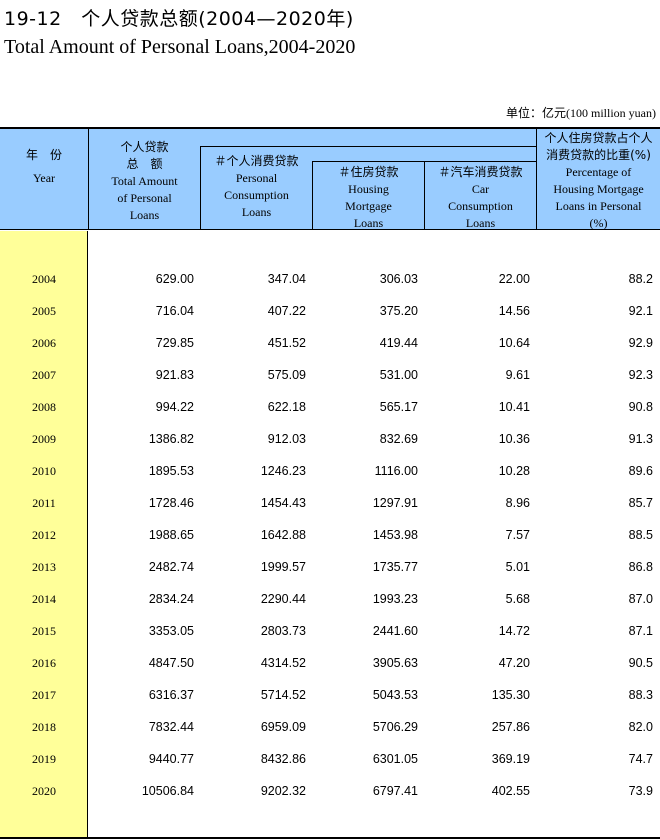  What do you see at coordinates (330, 567) in the screenshot?
I see `table-row: 2013 2482.74 1999.57 1735.77 5.01 86.8` at bounding box center [330, 567].